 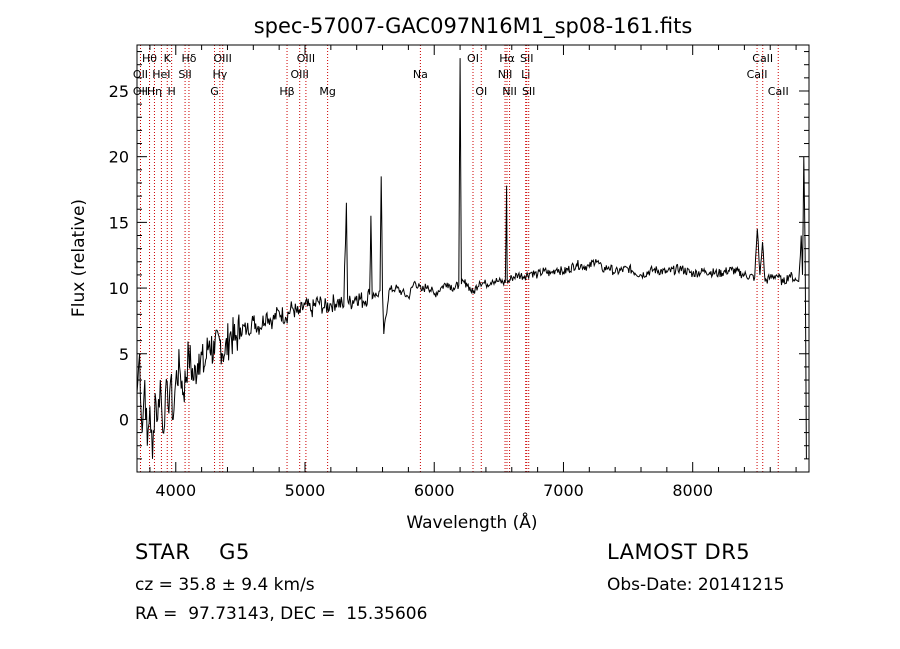 I want to click on y-tick-label: 25, so click(x=119, y=91).